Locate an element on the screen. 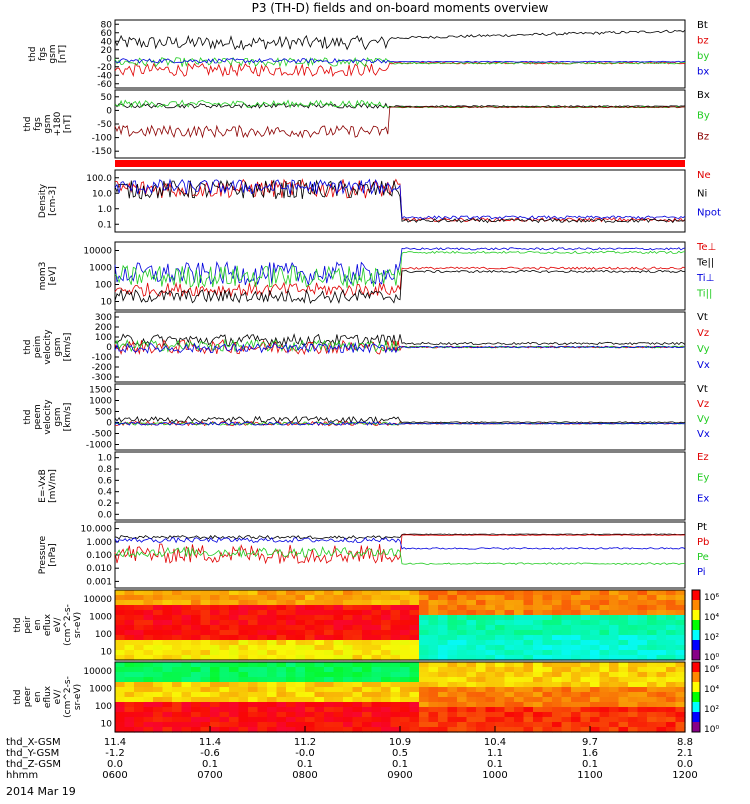 The height and width of the screenshot is (804, 750). legend-ey: Ey is located at coordinates (703, 478).